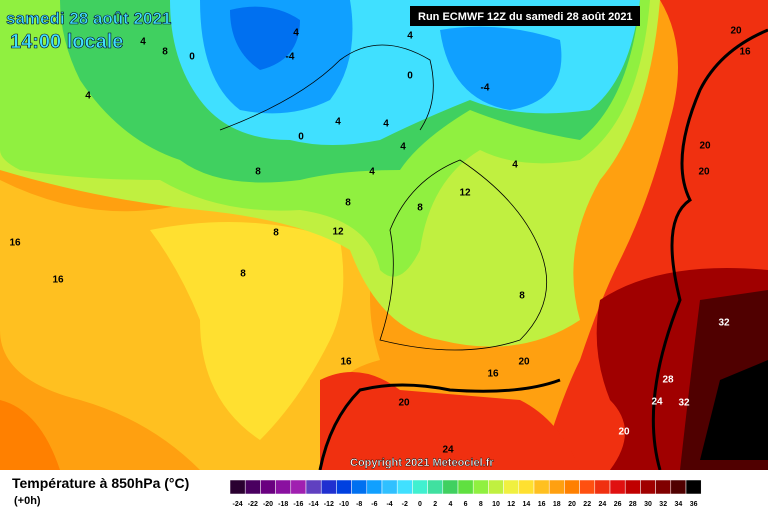 The width and height of the screenshot is (768, 517). What do you see at coordinates (329, 504) in the screenshot?
I see `scale-label: -12` at bounding box center [329, 504].